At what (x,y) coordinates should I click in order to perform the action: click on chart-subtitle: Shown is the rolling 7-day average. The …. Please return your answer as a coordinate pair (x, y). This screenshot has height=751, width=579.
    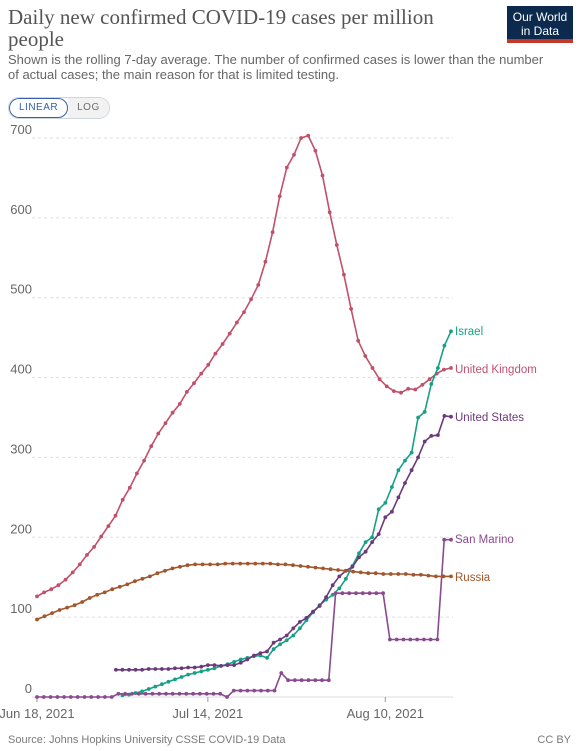
    Looking at the image, I should click on (276, 67).